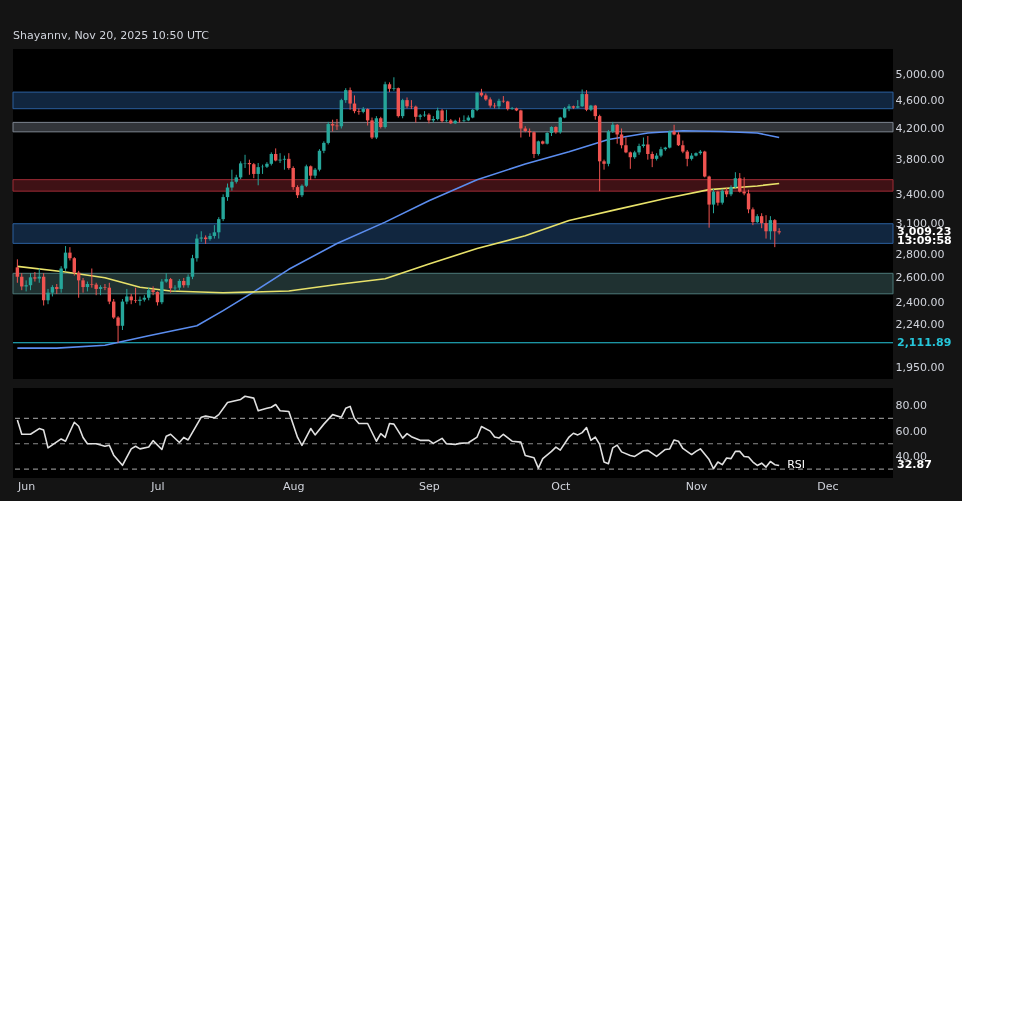 This screenshot has width=1024, height=1024. Describe the element at coordinates (157, 486) in the screenshot. I see `x-tick-label: Jul` at that location.